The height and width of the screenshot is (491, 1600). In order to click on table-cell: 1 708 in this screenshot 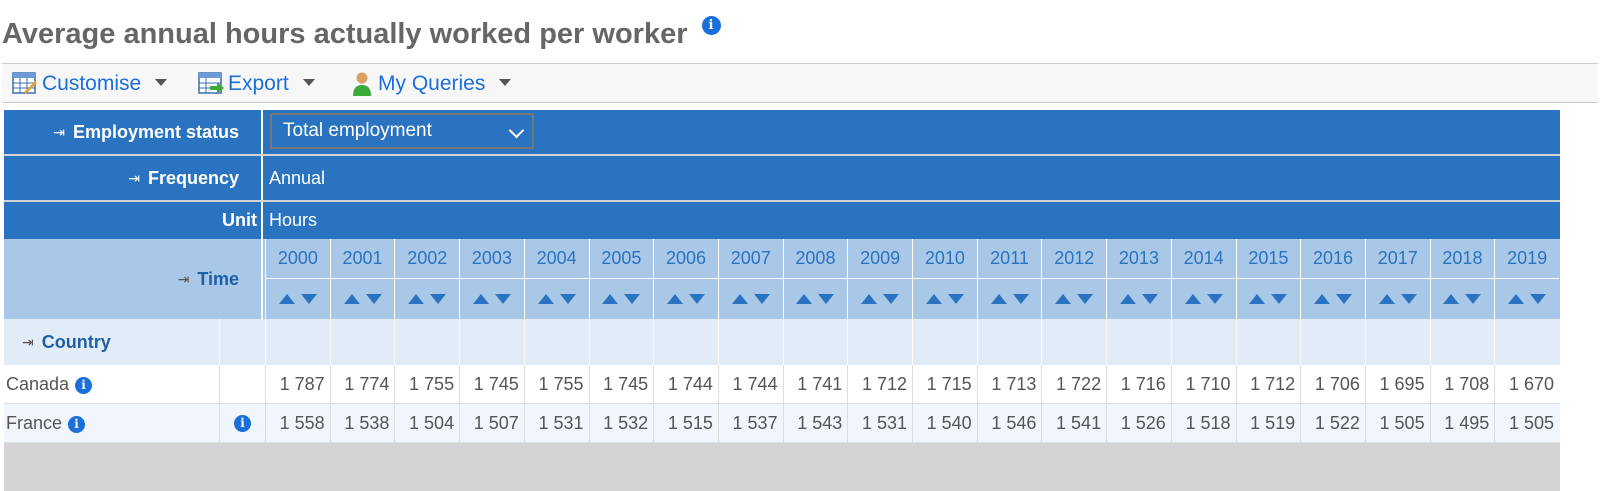, I will do `click(1462, 384)`.